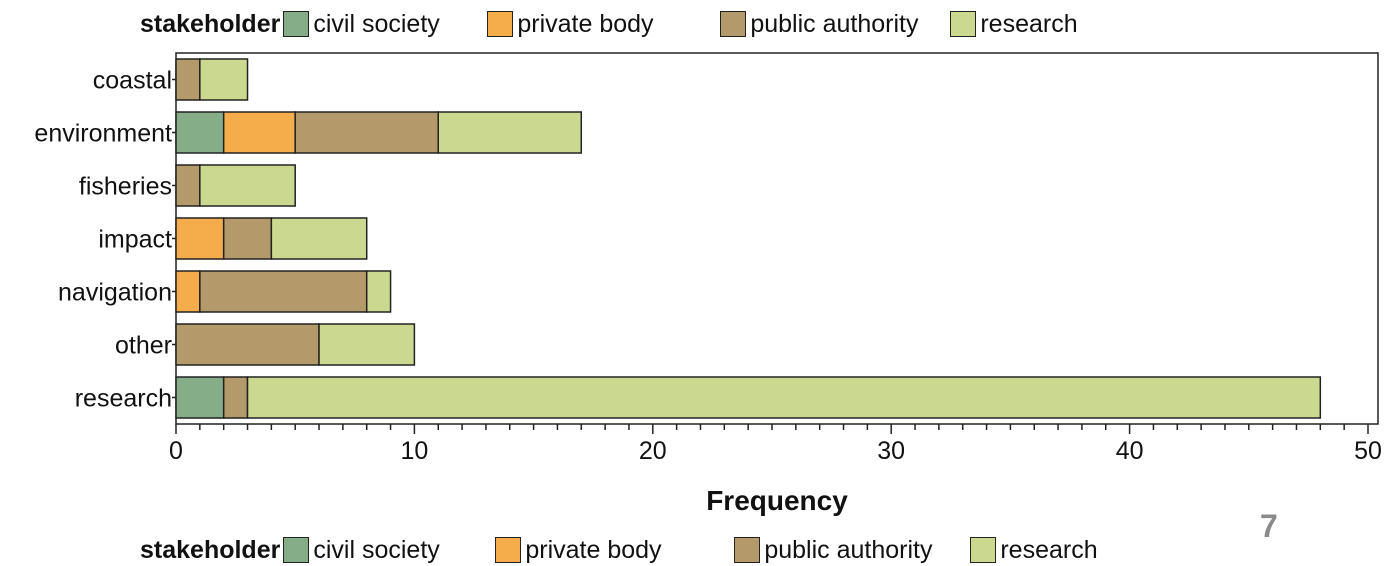 This screenshot has height=566, width=1393. I want to click on x-tick-label: 20, so click(653, 451).